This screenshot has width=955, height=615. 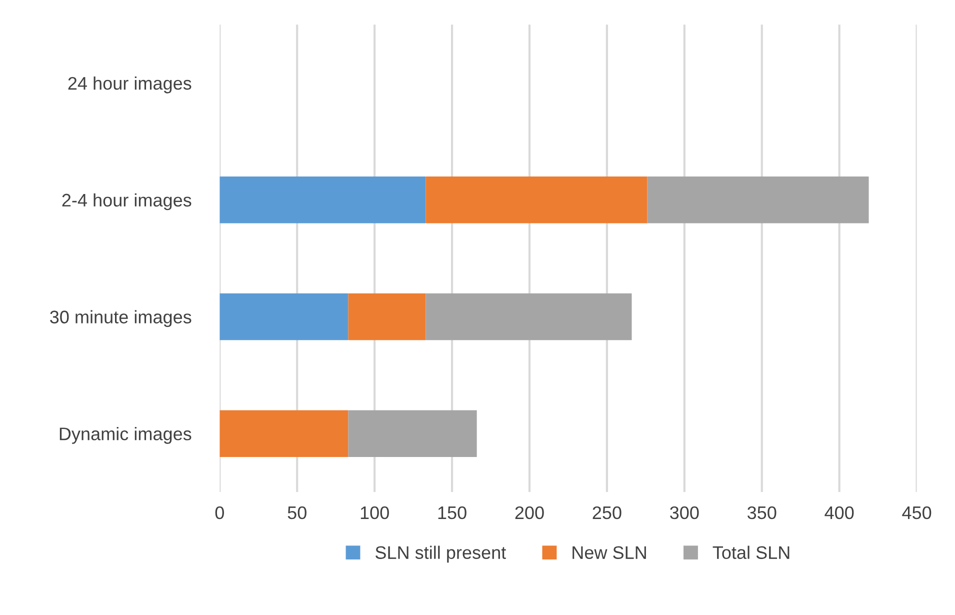 I want to click on x-tick-label: 100, so click(x=374, y=513).